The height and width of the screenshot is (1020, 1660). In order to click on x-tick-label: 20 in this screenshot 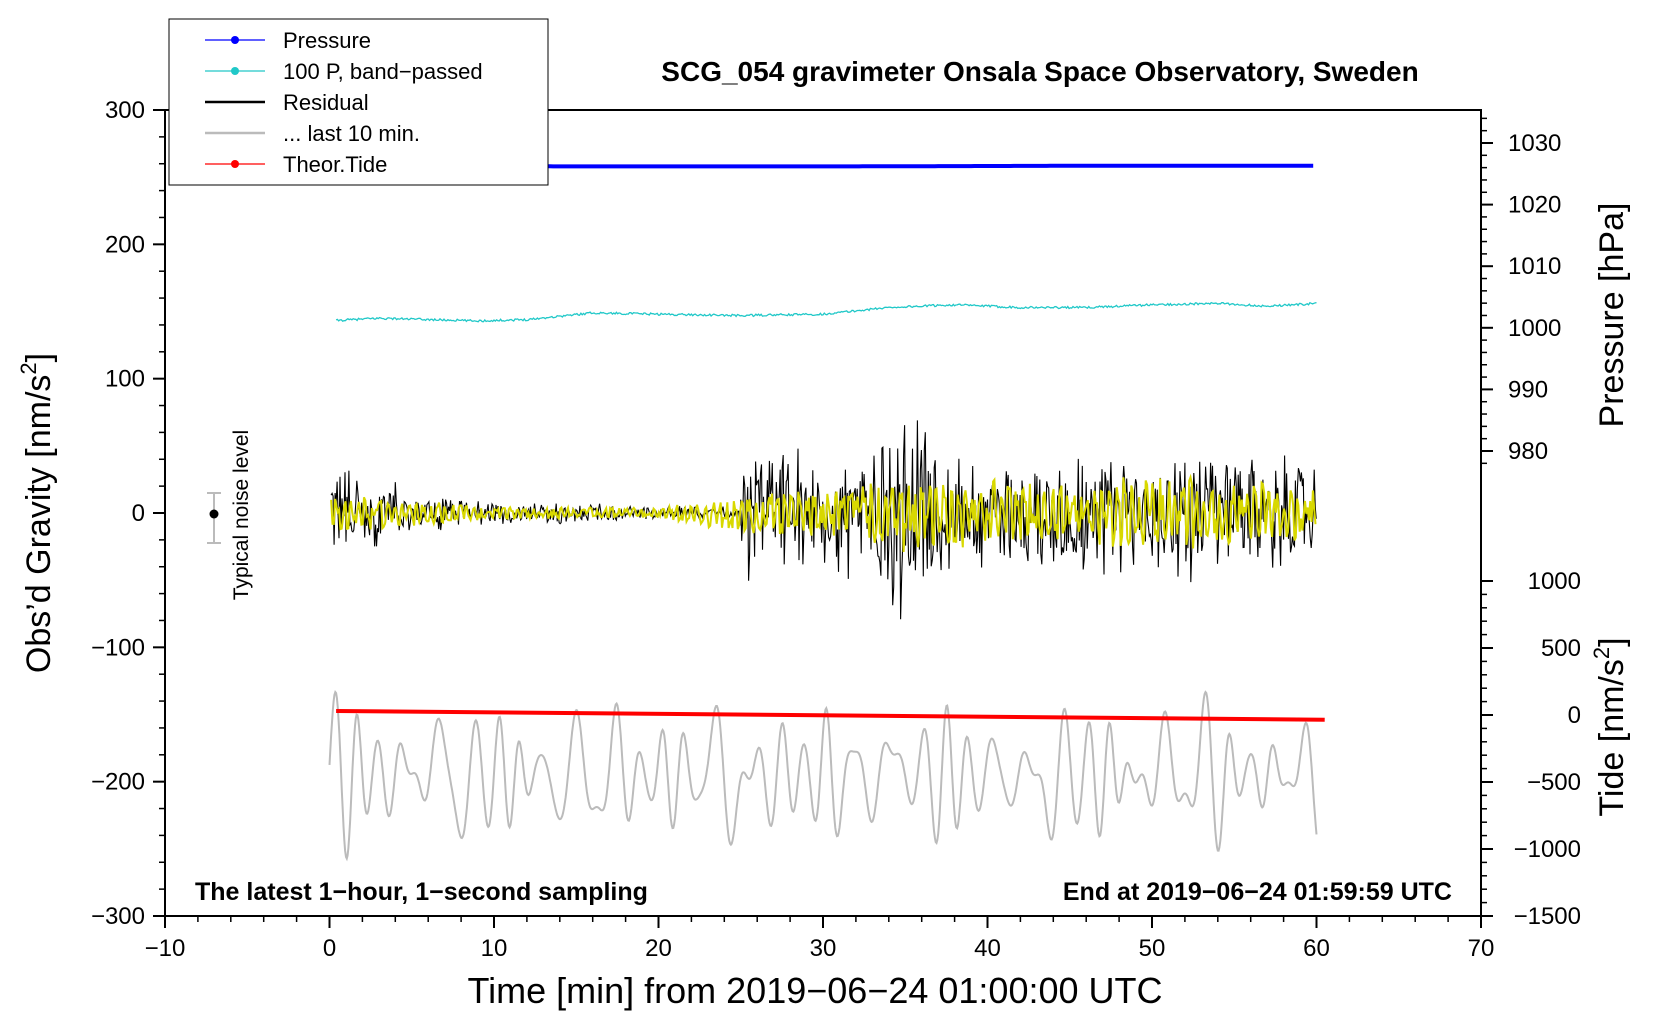, I will do `click(658, 948)`.